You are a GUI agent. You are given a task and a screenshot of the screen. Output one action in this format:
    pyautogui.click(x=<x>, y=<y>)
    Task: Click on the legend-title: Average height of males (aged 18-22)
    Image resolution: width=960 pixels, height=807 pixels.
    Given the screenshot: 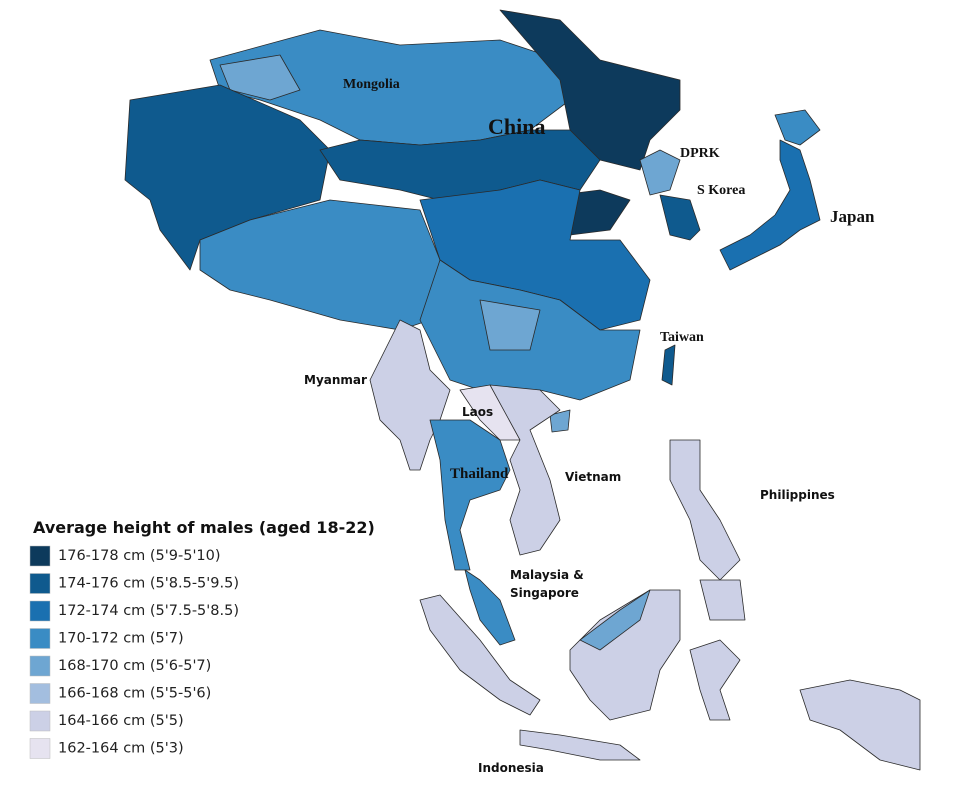 What is the action you would take?
    pyautogui.click(x=204, y=527)
    